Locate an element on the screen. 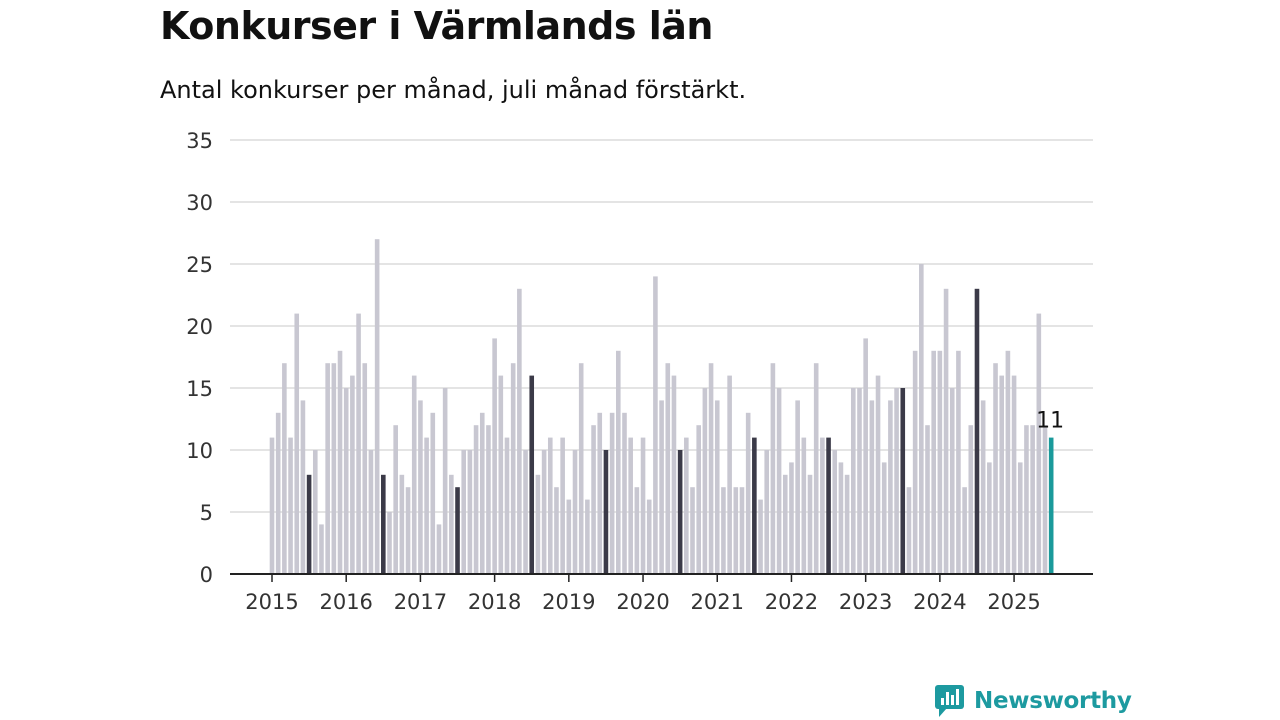 Image resolution: width=1280 pixels, height=720 pixels. x-tick-label: 2019 is located at coordinates (568, 602).